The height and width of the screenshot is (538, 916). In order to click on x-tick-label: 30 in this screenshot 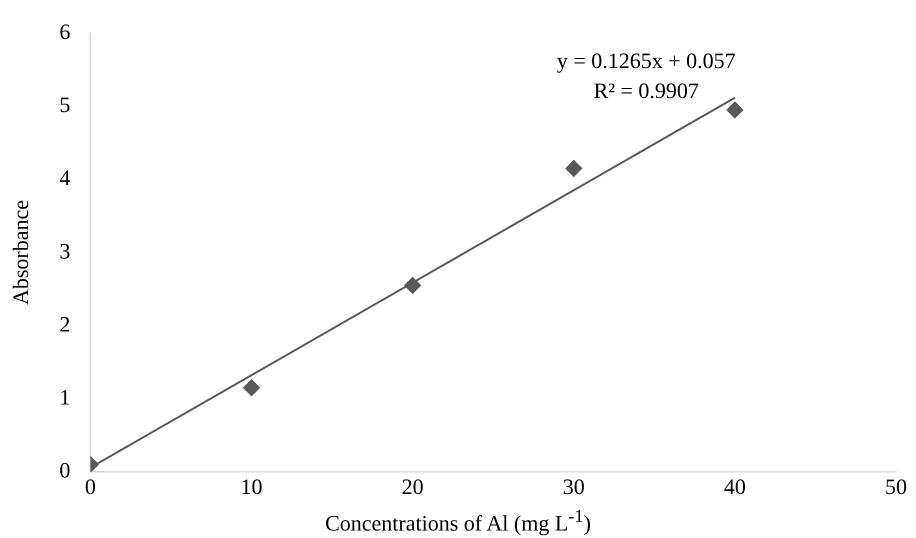, I will do `click(573, 486)`.